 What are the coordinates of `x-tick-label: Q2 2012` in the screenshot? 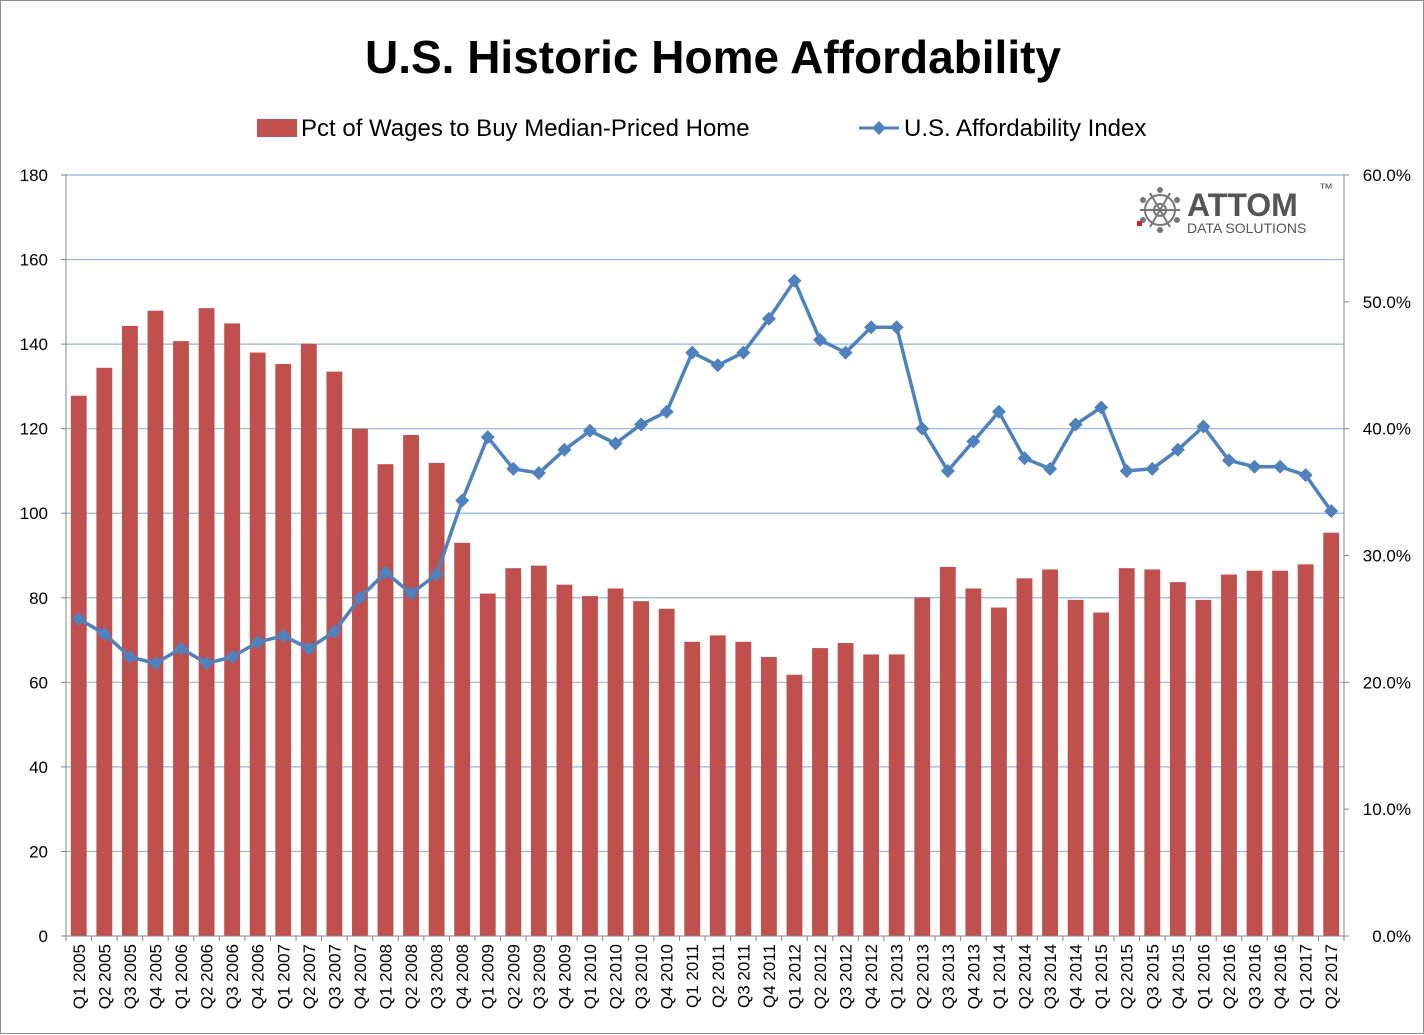 It's located at (820, 976).